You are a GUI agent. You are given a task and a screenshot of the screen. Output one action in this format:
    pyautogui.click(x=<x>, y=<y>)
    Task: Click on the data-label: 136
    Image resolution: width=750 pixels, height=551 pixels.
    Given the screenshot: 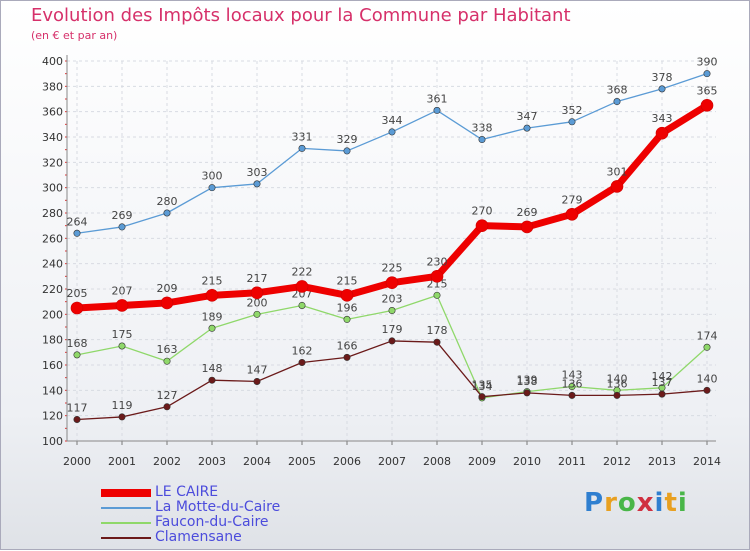 What is the action you would take?
    pyautogui.click(x=572, y=383)
    